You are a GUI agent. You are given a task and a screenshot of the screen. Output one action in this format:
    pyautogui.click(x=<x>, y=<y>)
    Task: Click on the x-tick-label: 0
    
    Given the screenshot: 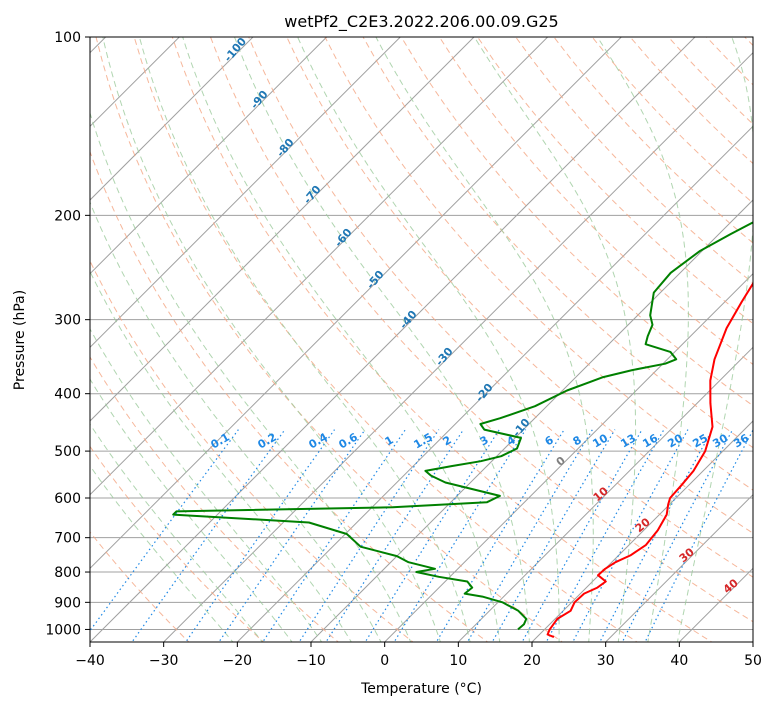 What is the action you would take?
    pyautogui.click(x=384, y=661)
    